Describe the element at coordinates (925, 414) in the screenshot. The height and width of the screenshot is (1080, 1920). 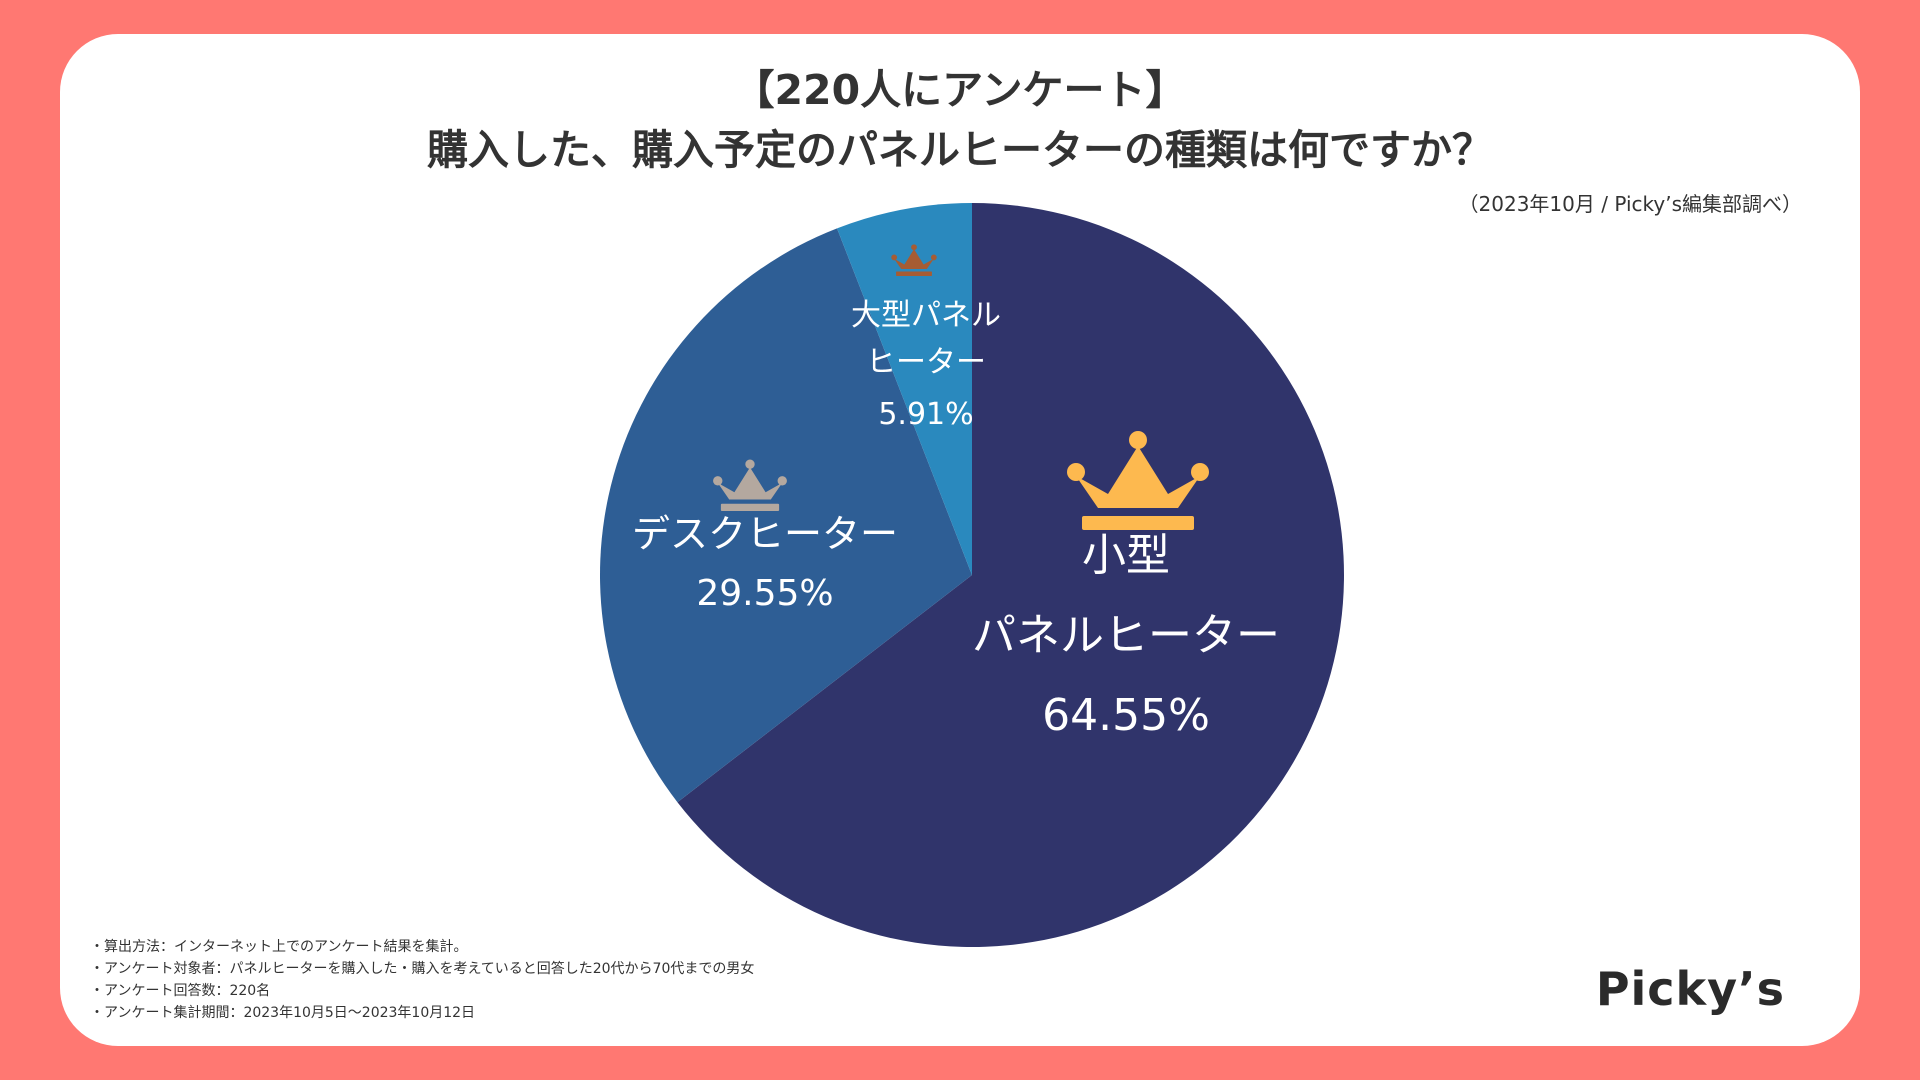
I see `slice-value-label-3: 5.91%` at that location.